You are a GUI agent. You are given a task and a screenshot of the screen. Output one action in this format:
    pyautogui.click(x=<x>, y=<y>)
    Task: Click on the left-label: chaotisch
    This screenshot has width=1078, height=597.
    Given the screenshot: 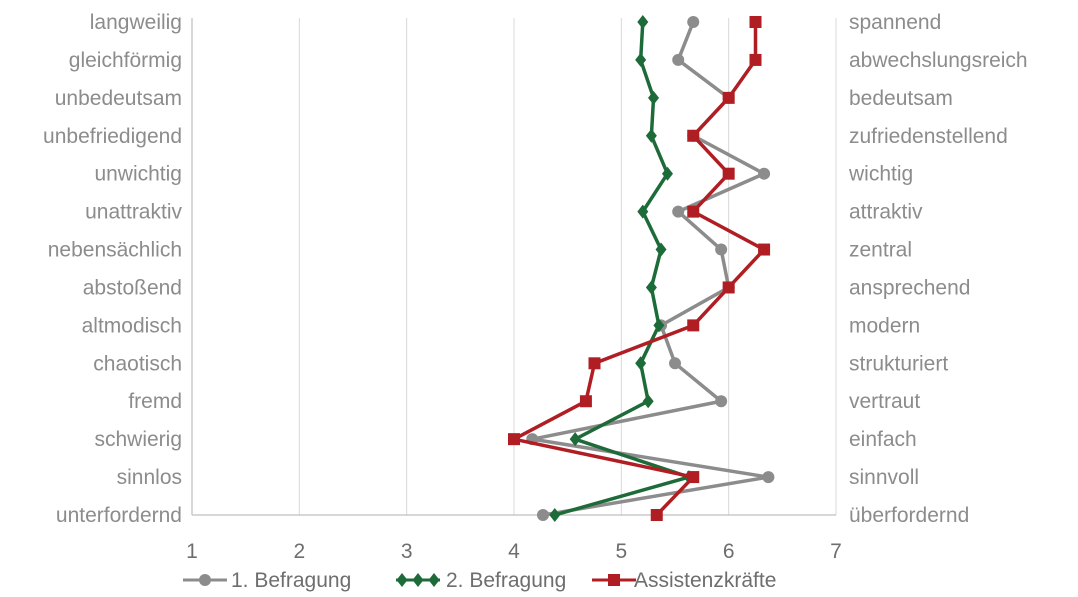 What is the action you would take?
    pyautogui.click(x=137, y=363)
    